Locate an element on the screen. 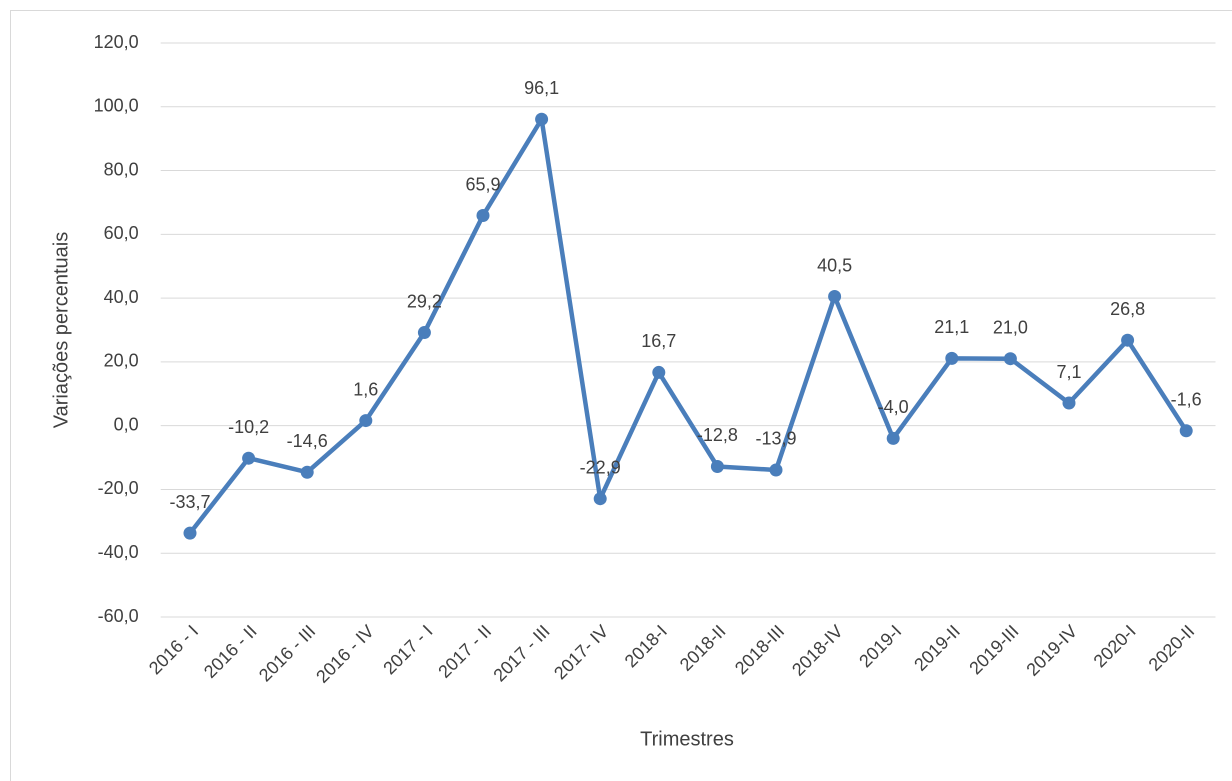 This screenshot has width=1232, height=781. data-label: -22,9 is located at coordinates (600, 467).